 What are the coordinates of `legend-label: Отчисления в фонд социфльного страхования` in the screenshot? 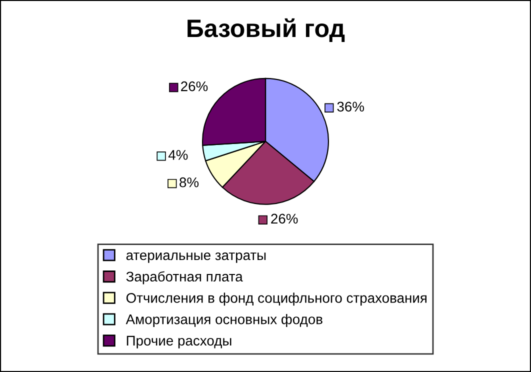 It's located at (276, 299).